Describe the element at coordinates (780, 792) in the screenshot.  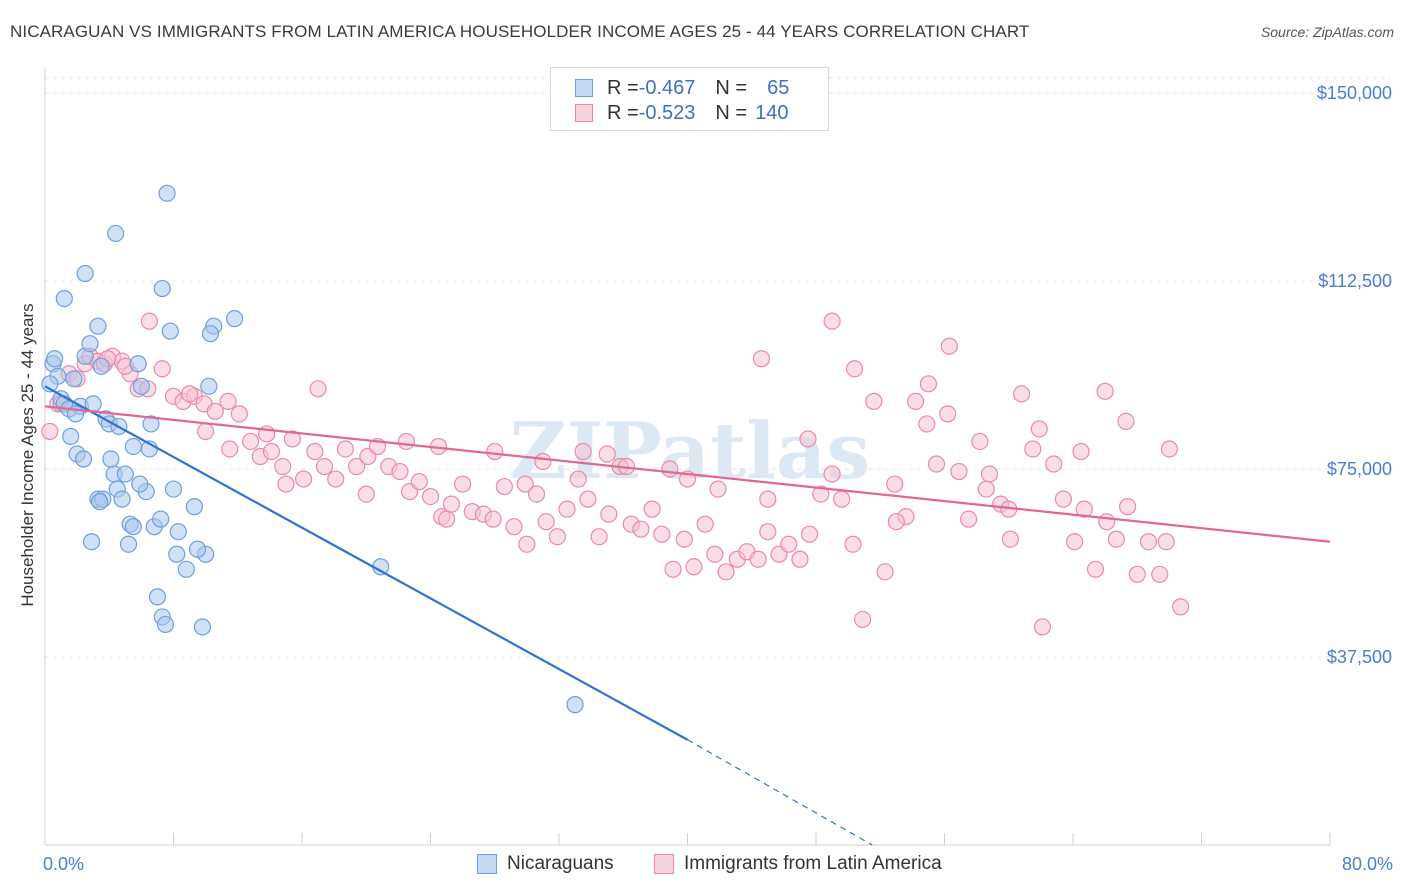
I see `nicaraguan-trend-extension` at that location.